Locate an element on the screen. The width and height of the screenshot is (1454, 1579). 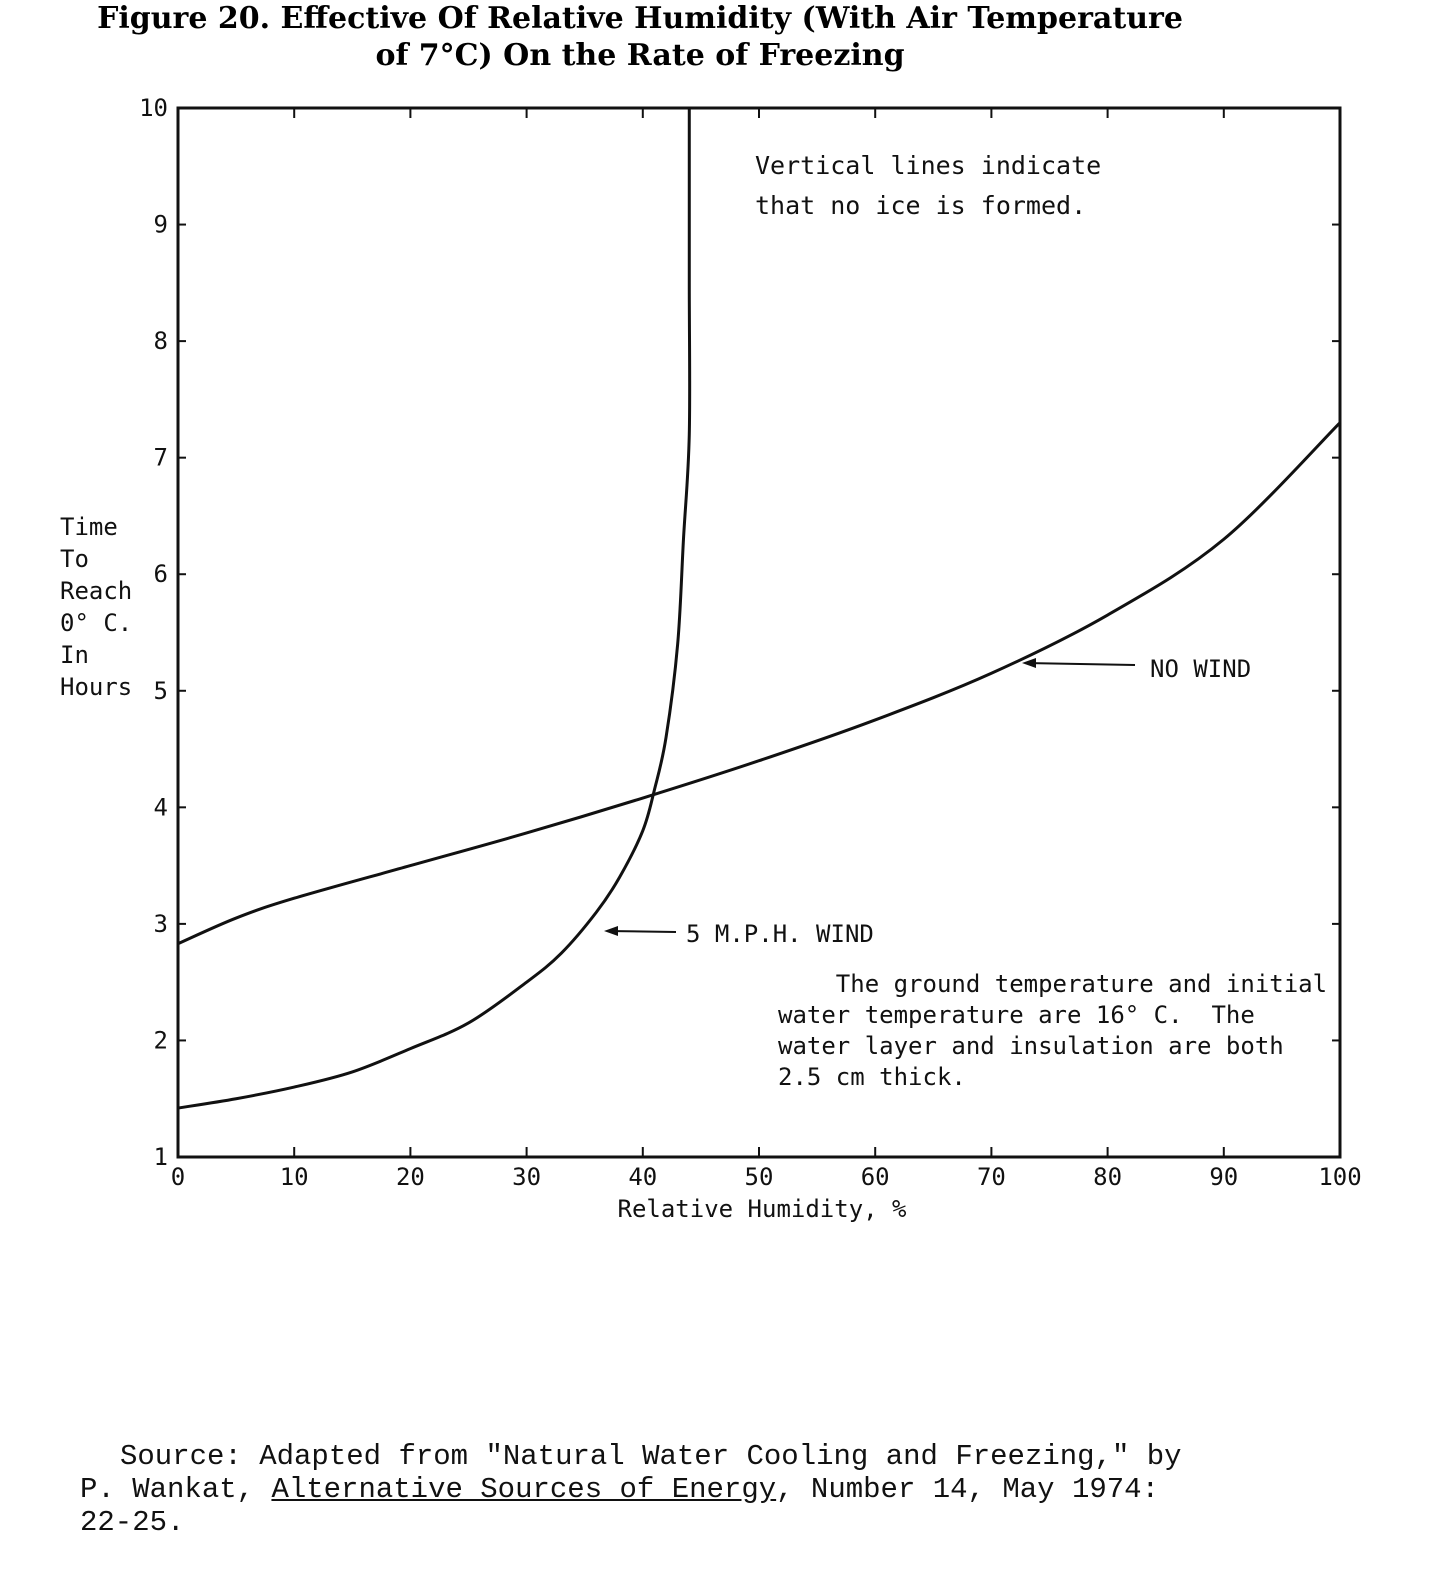
y-axis-label-line: Time is located at coordinates (89, 527).